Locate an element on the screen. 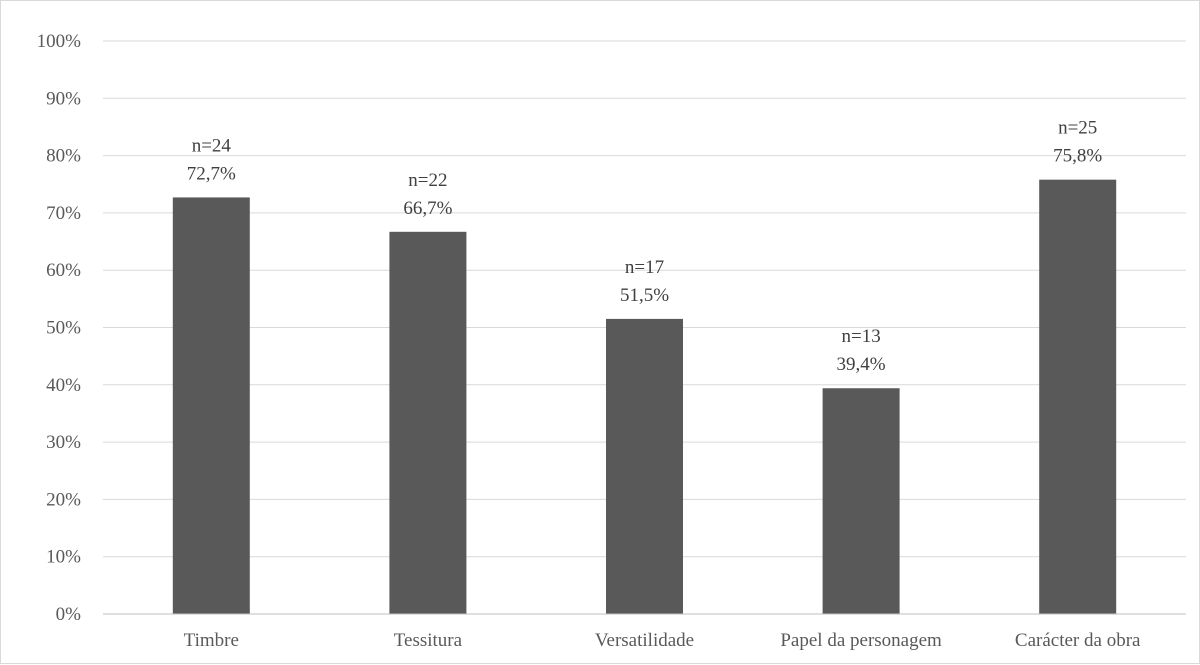 The height and width of the screenshot is (665, 1200). x-category-label: Carácter da obra is located at coordinates (1078, 640).